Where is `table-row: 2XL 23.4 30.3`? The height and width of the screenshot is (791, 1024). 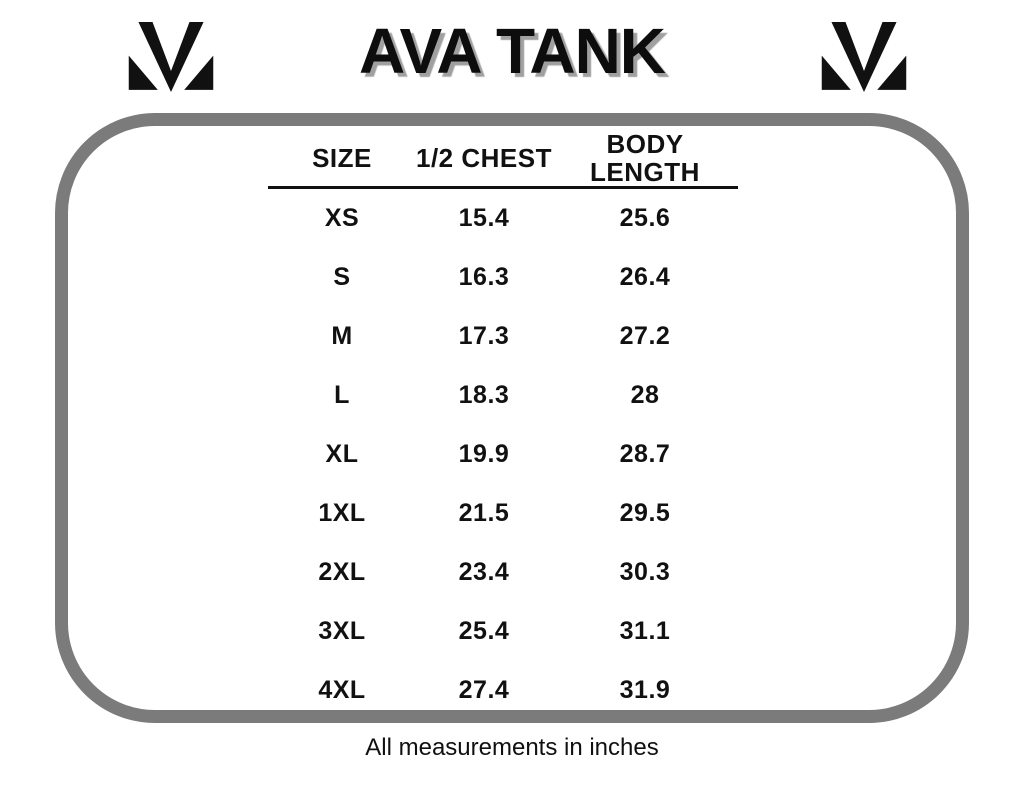
table-row: 2XL 23.4 30.3 is located at coordinates (503, 572).